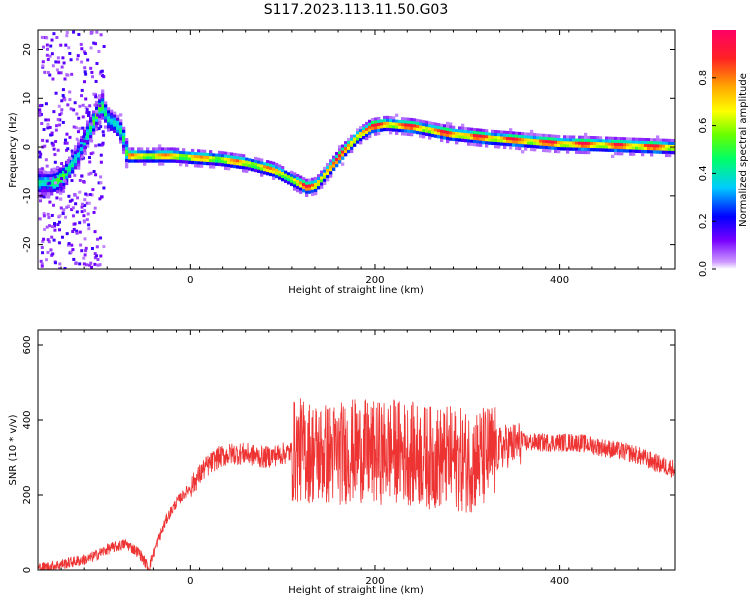 Image resolution: width=750 pixels, height=600 pixels. What do you see at coordinates (27, 244) in the screenshot?
I see `y-tick-label: -20` at bounding box center [27, 244].